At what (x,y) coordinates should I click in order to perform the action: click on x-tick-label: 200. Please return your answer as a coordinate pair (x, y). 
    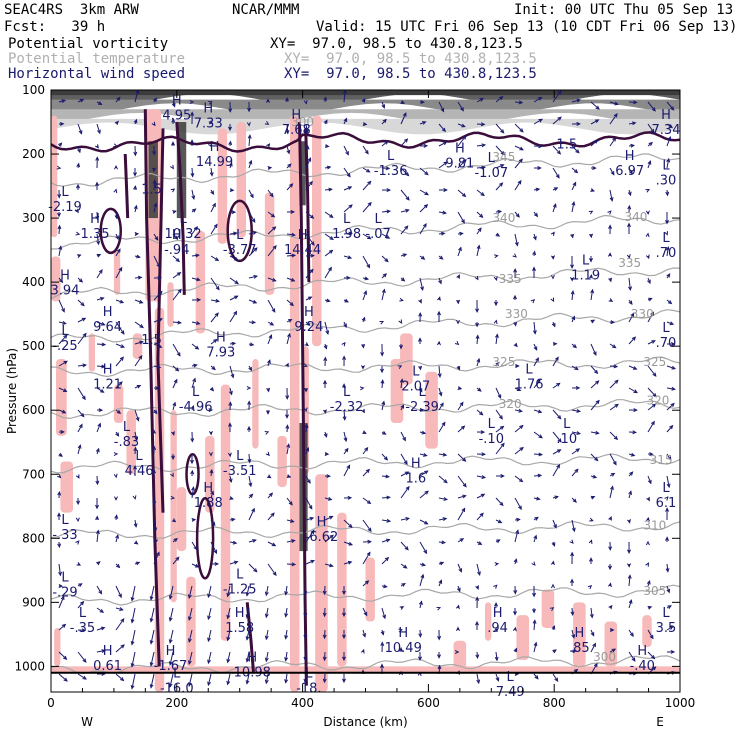
    Looking at the image, I should click on (176, 703).